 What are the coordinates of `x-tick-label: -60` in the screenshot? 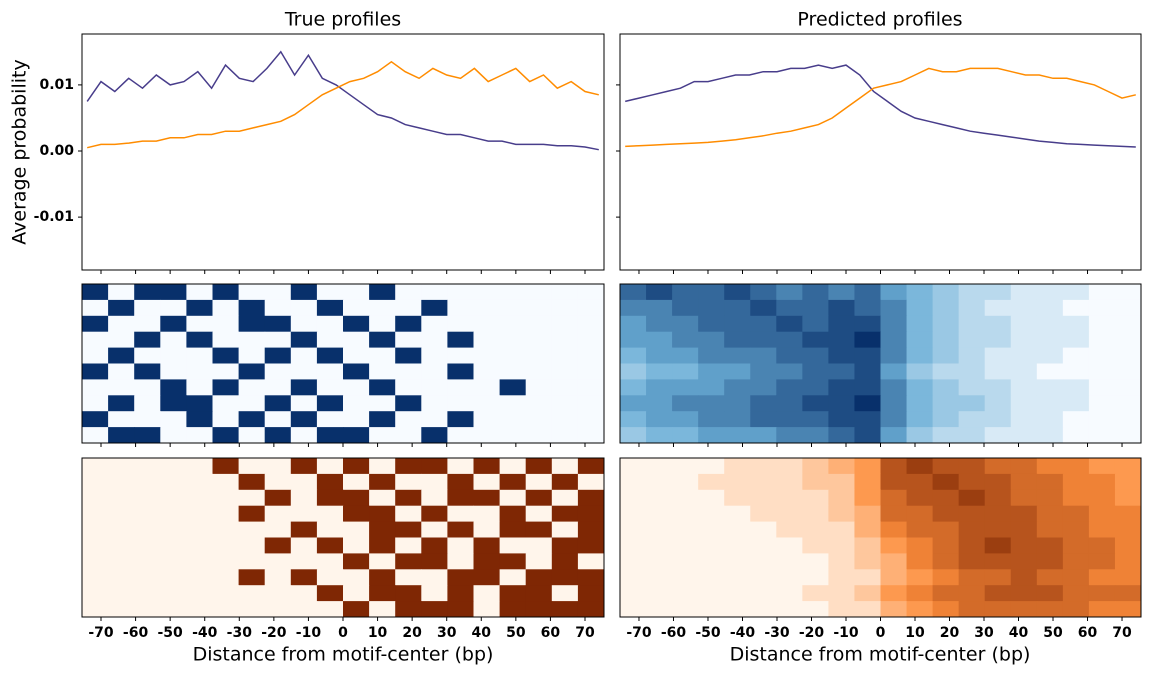 It's located at (136, 633).